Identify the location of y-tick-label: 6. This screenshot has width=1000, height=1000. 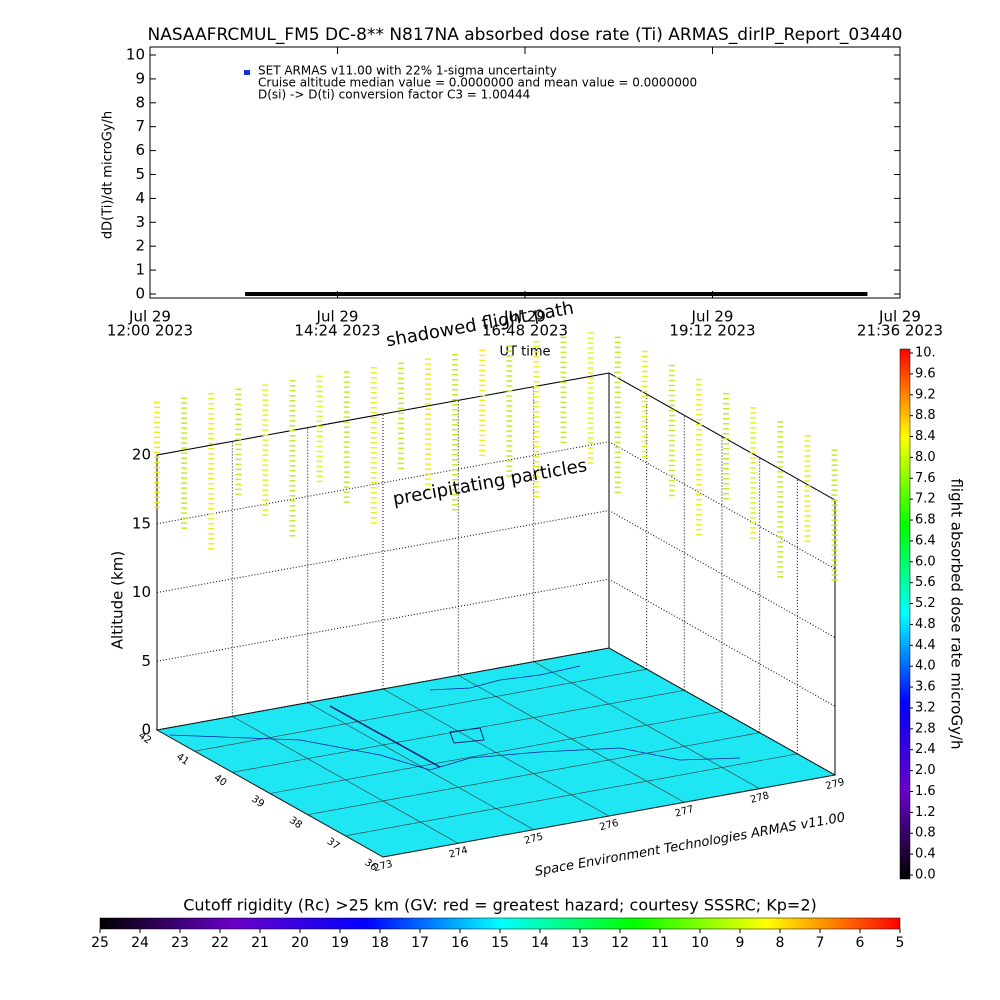
(140, 150).